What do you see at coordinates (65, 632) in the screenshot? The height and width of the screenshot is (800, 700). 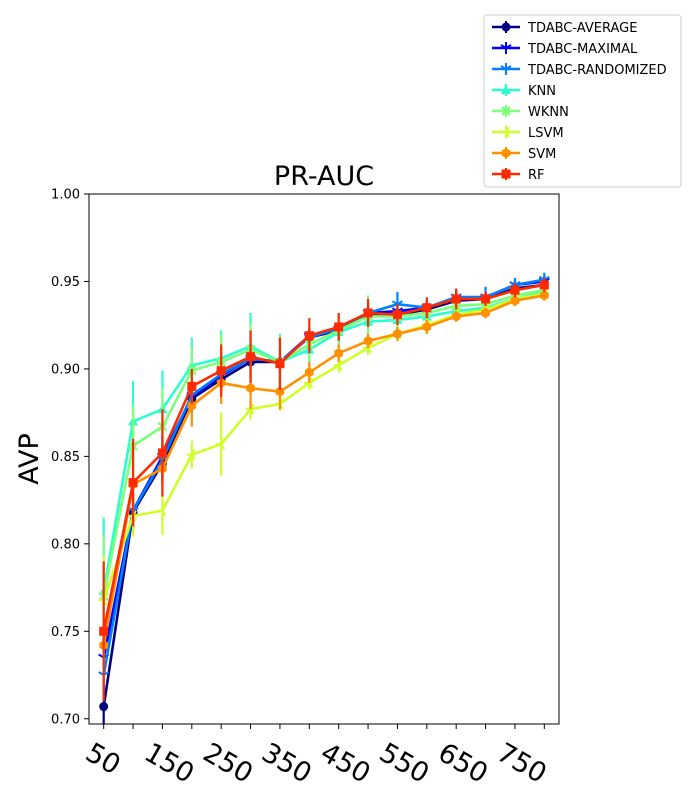 I see `y-tick-label: 0.75` at bounding box center [65, 632].